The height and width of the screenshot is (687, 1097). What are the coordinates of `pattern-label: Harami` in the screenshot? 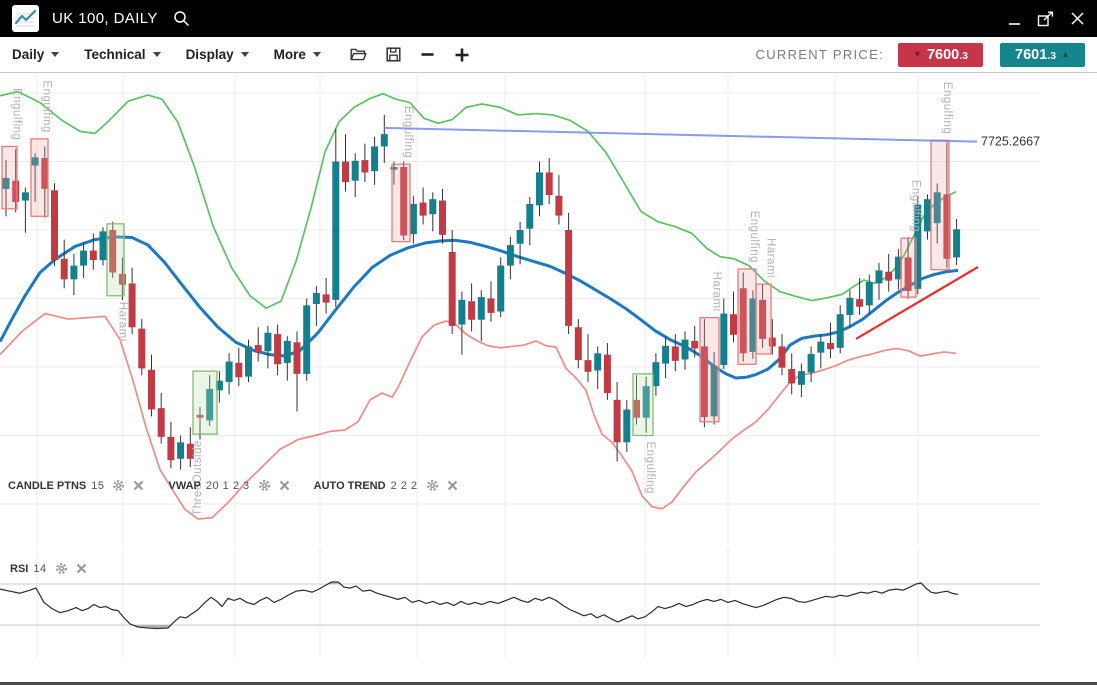 It's located at (717, 292).